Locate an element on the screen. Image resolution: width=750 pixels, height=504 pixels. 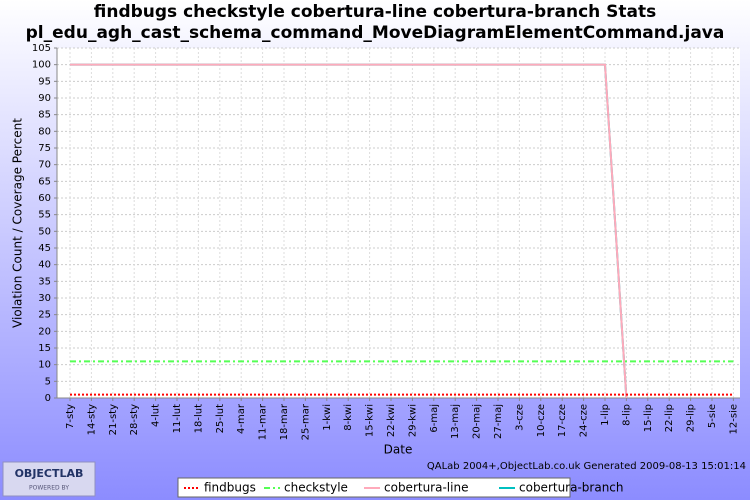
y-tick-label: 35 is located at coordinates (44, 281).